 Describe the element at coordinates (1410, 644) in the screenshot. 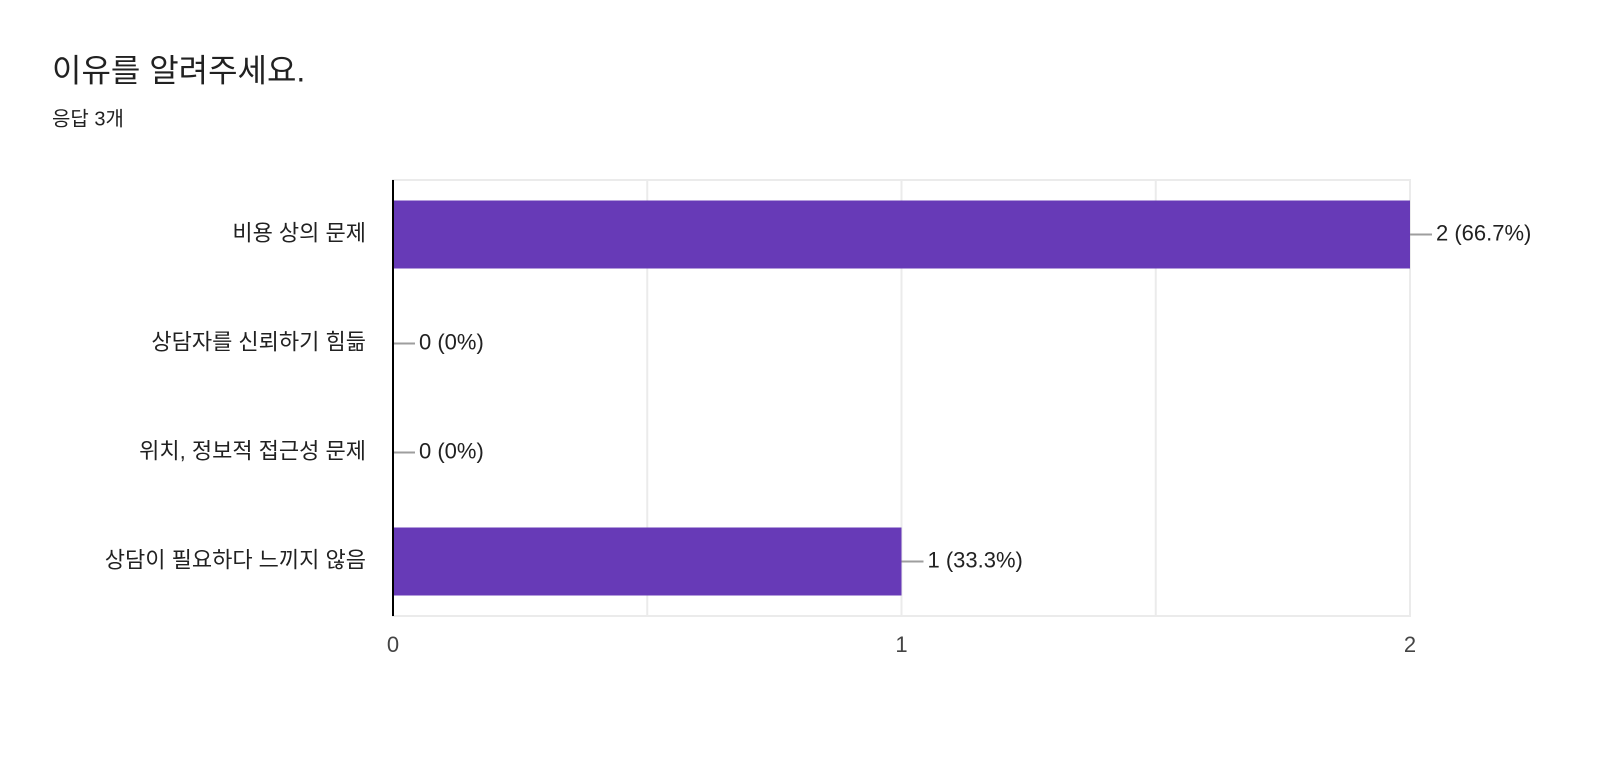

I see `x-tick-label: 2` at that location.